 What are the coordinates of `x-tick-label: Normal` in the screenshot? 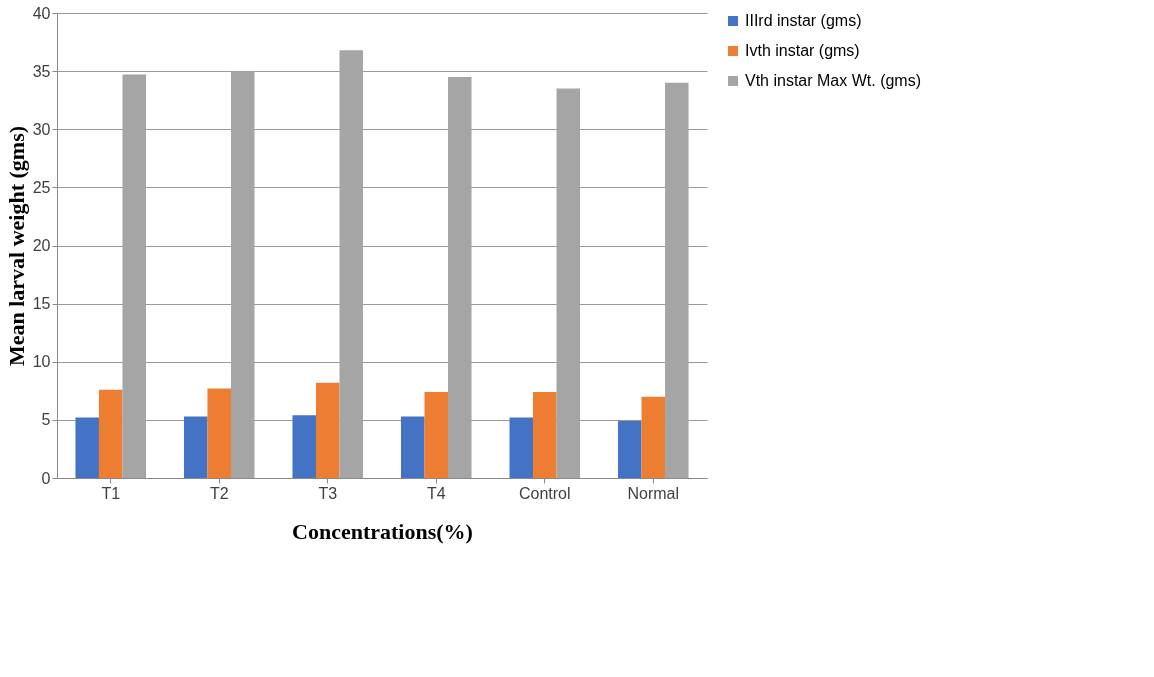 It's located at (653, 493).